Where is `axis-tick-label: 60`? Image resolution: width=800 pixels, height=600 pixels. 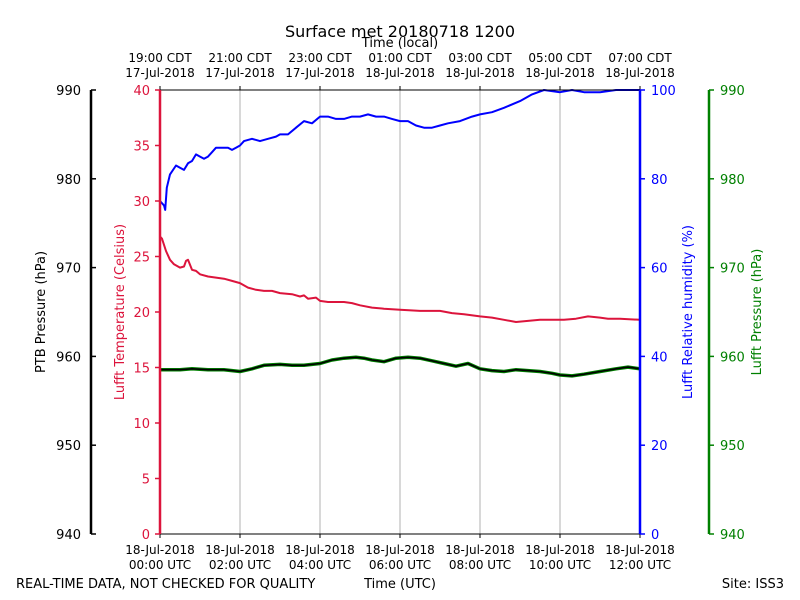 axis-tick-label: 60 is located at coordinates (659, 269).